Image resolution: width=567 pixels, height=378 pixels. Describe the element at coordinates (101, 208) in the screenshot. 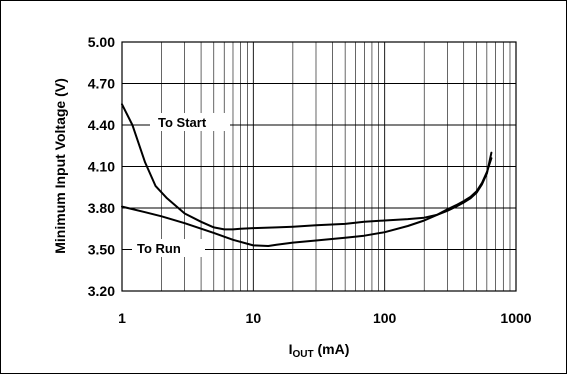

I see `y-tick-label: 3.80` at that location.